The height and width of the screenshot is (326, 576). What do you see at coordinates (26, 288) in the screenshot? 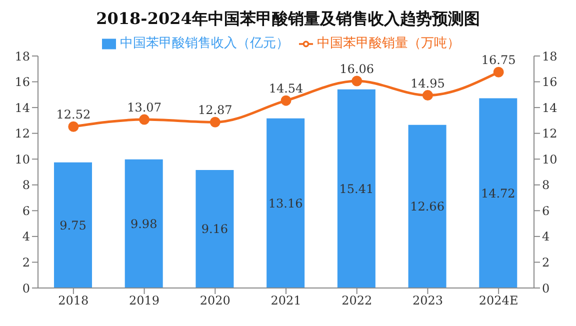
I see `y-tick-label: 0` at bounding box center [26, 288].